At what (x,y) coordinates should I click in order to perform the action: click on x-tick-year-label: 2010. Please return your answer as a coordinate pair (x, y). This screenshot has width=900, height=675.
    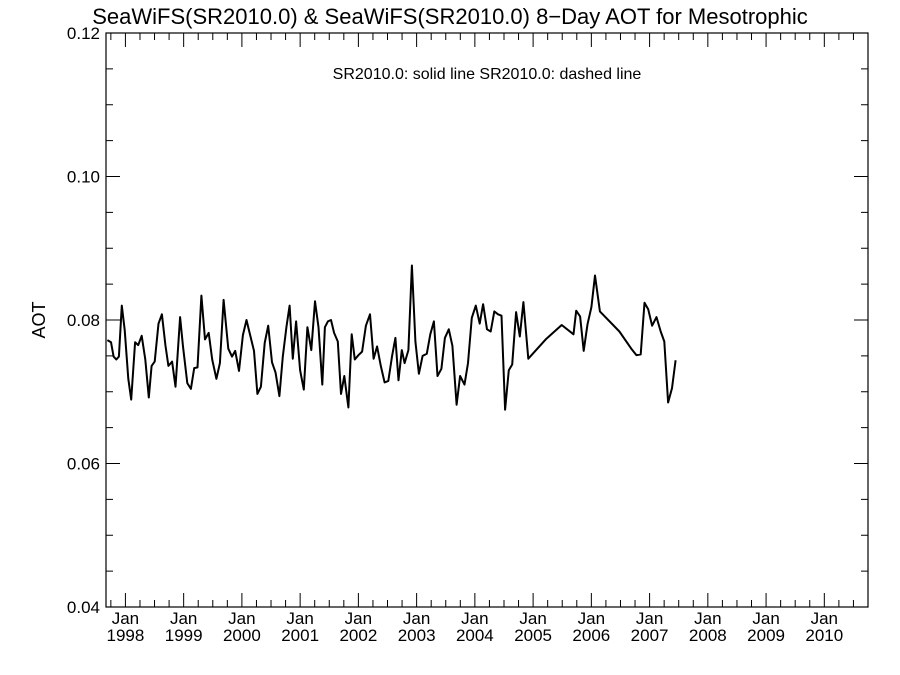
    Looking at the image, I should click on (824, 635).